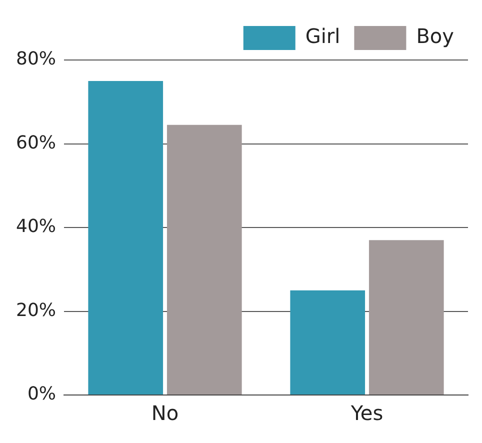 This screenshot has width=482, height=443. What do you see at coordinates (322, 36) in the screenshot?
I see `legend-label: Girl` at bounding box center [322, 36].